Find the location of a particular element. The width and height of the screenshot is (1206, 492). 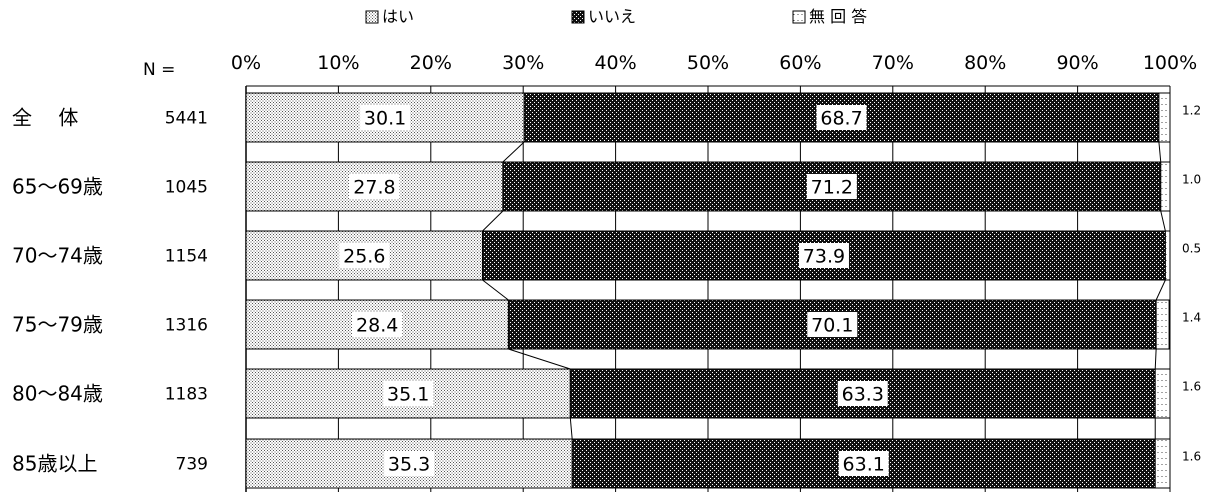

n-value: 1045 is located at coordinates (186, 188).